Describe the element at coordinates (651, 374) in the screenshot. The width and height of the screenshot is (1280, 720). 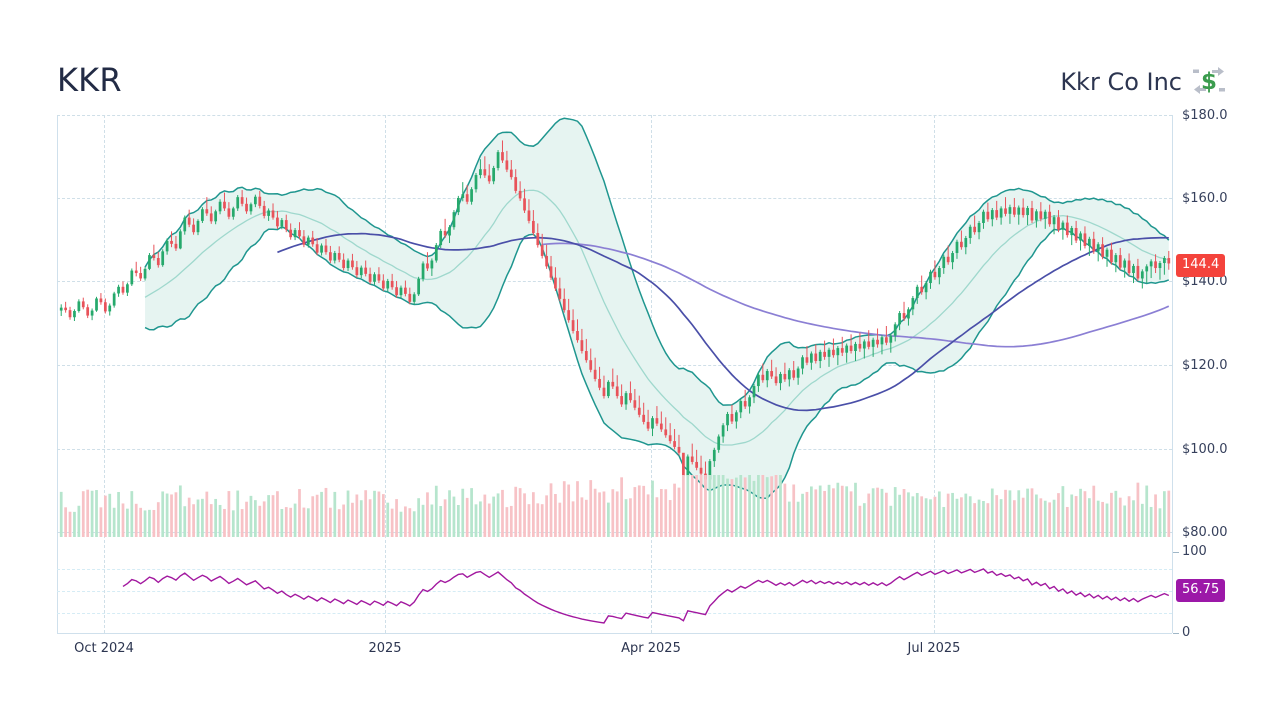
I see `vgridline-apr-2025` at that location.